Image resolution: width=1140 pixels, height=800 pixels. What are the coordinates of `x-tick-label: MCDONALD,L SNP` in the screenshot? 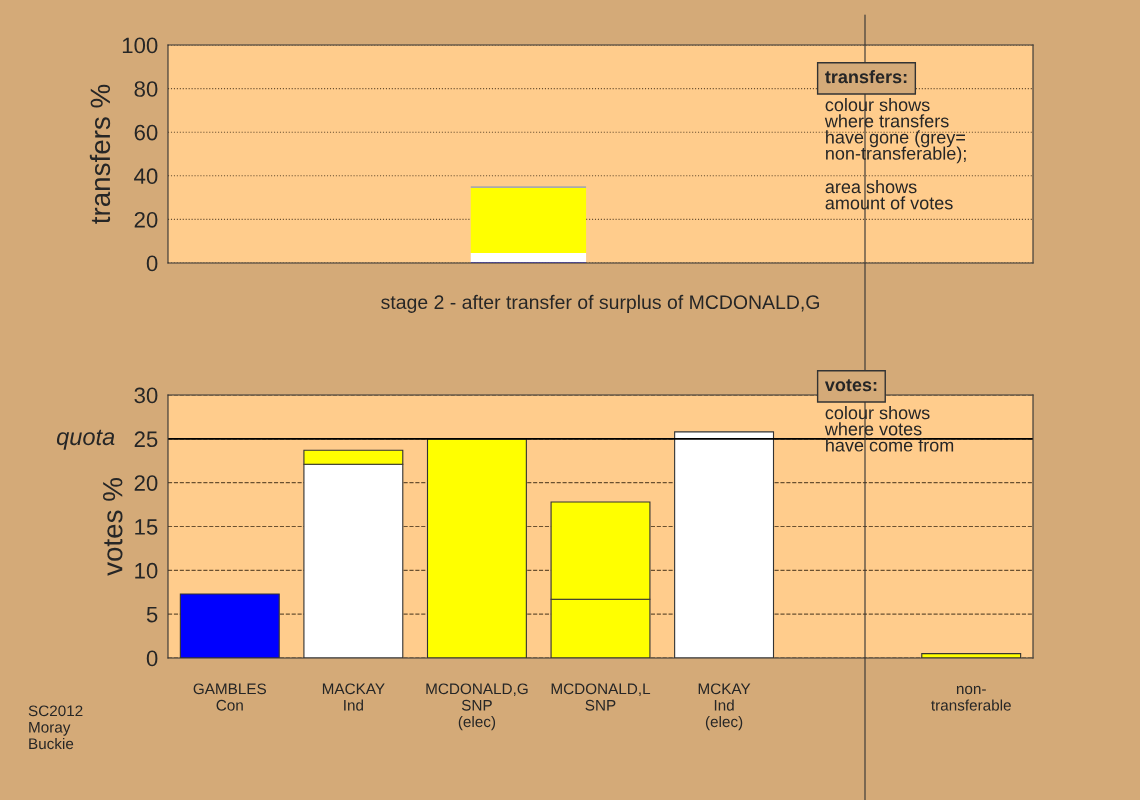 It's located at (601, 697).